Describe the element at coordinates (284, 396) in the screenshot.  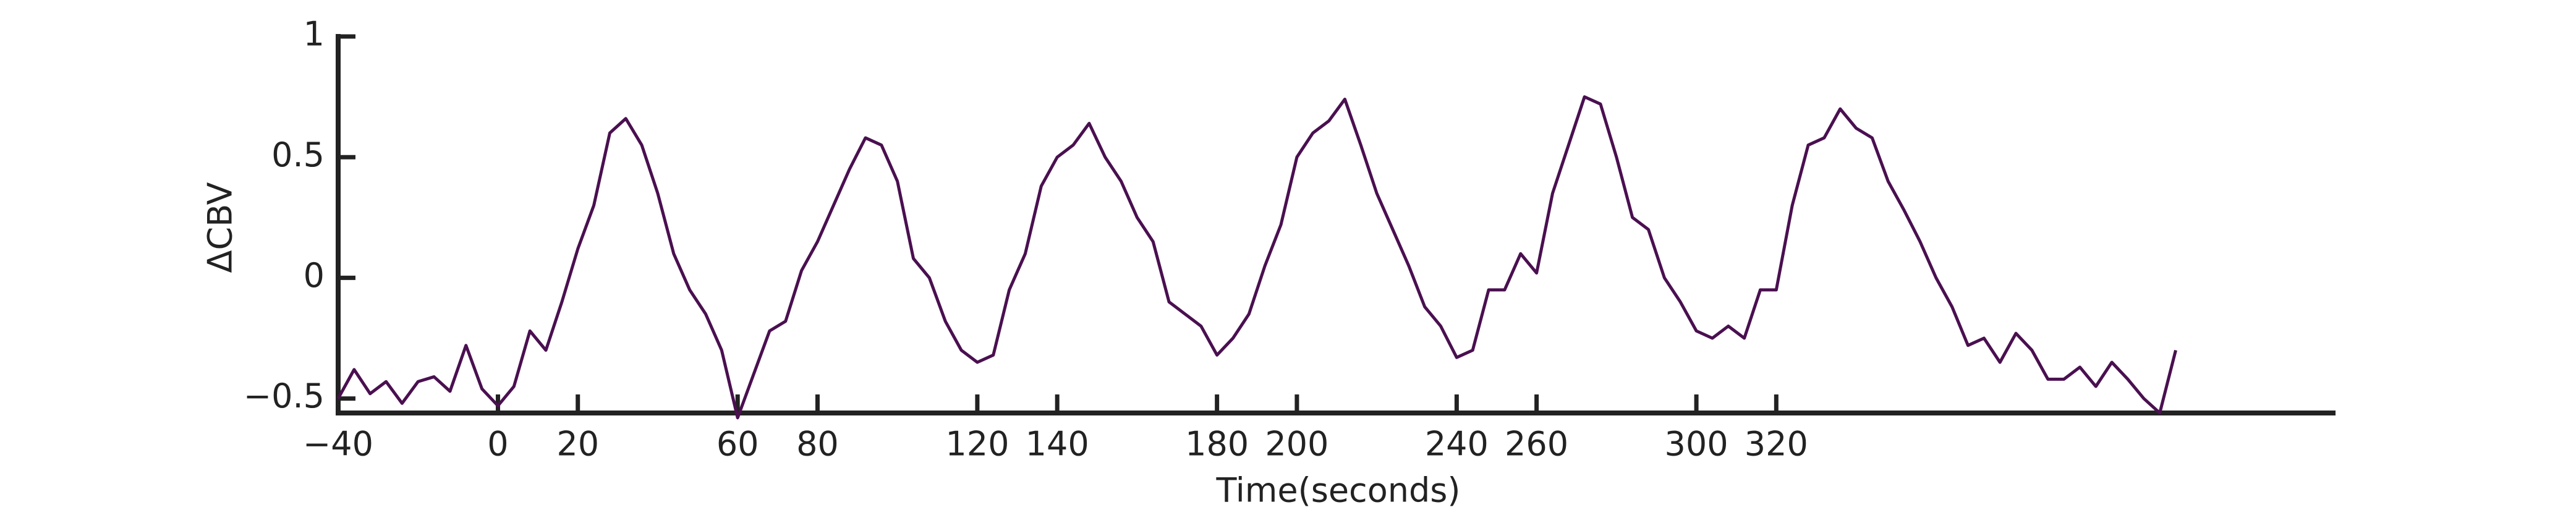
I see `y-tick-label: −0.5` at that location.